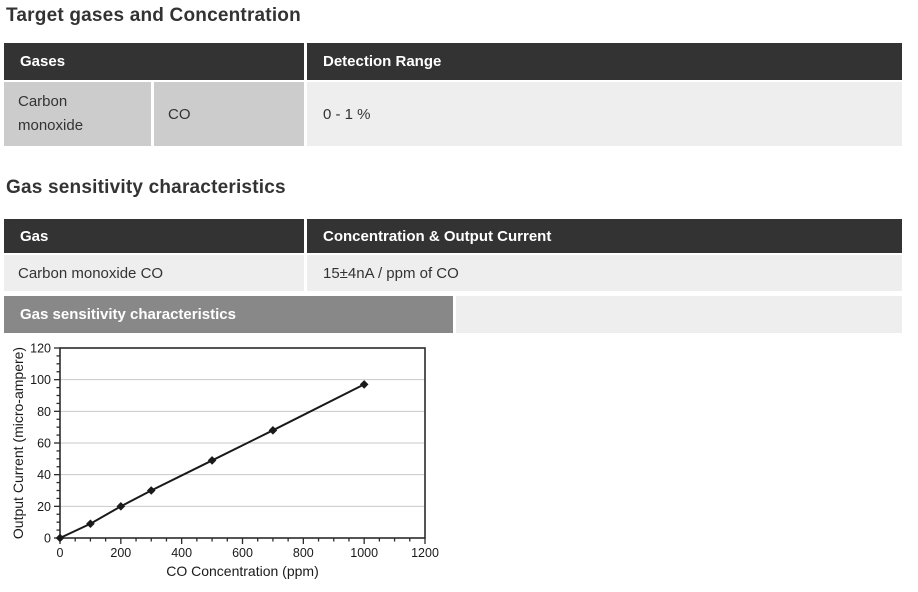  Describe the element at coordinates (44, 444) in the screenshot. I see `svg-text: 60` at that location.